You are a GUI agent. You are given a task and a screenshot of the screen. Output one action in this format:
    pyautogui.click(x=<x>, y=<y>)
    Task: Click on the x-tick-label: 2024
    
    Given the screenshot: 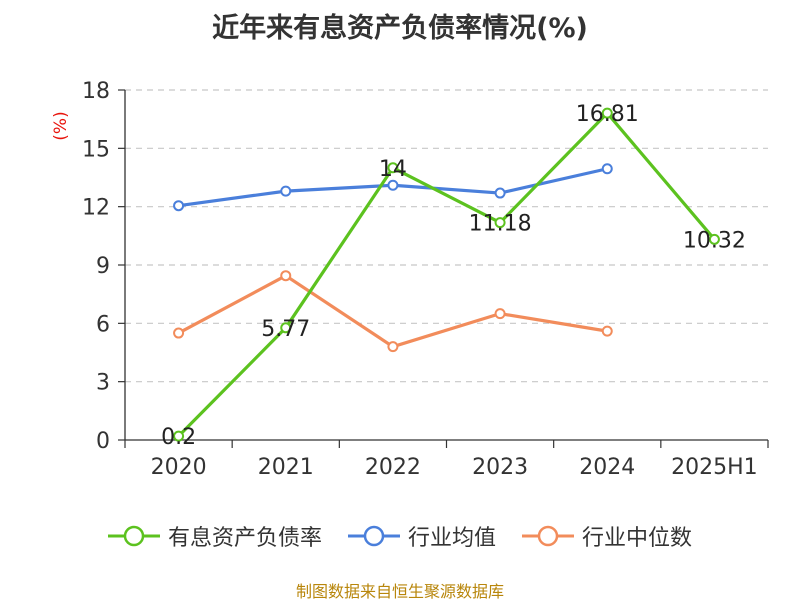 What is the action you would take?
    pyautogui.click(x=607, y=467)
    